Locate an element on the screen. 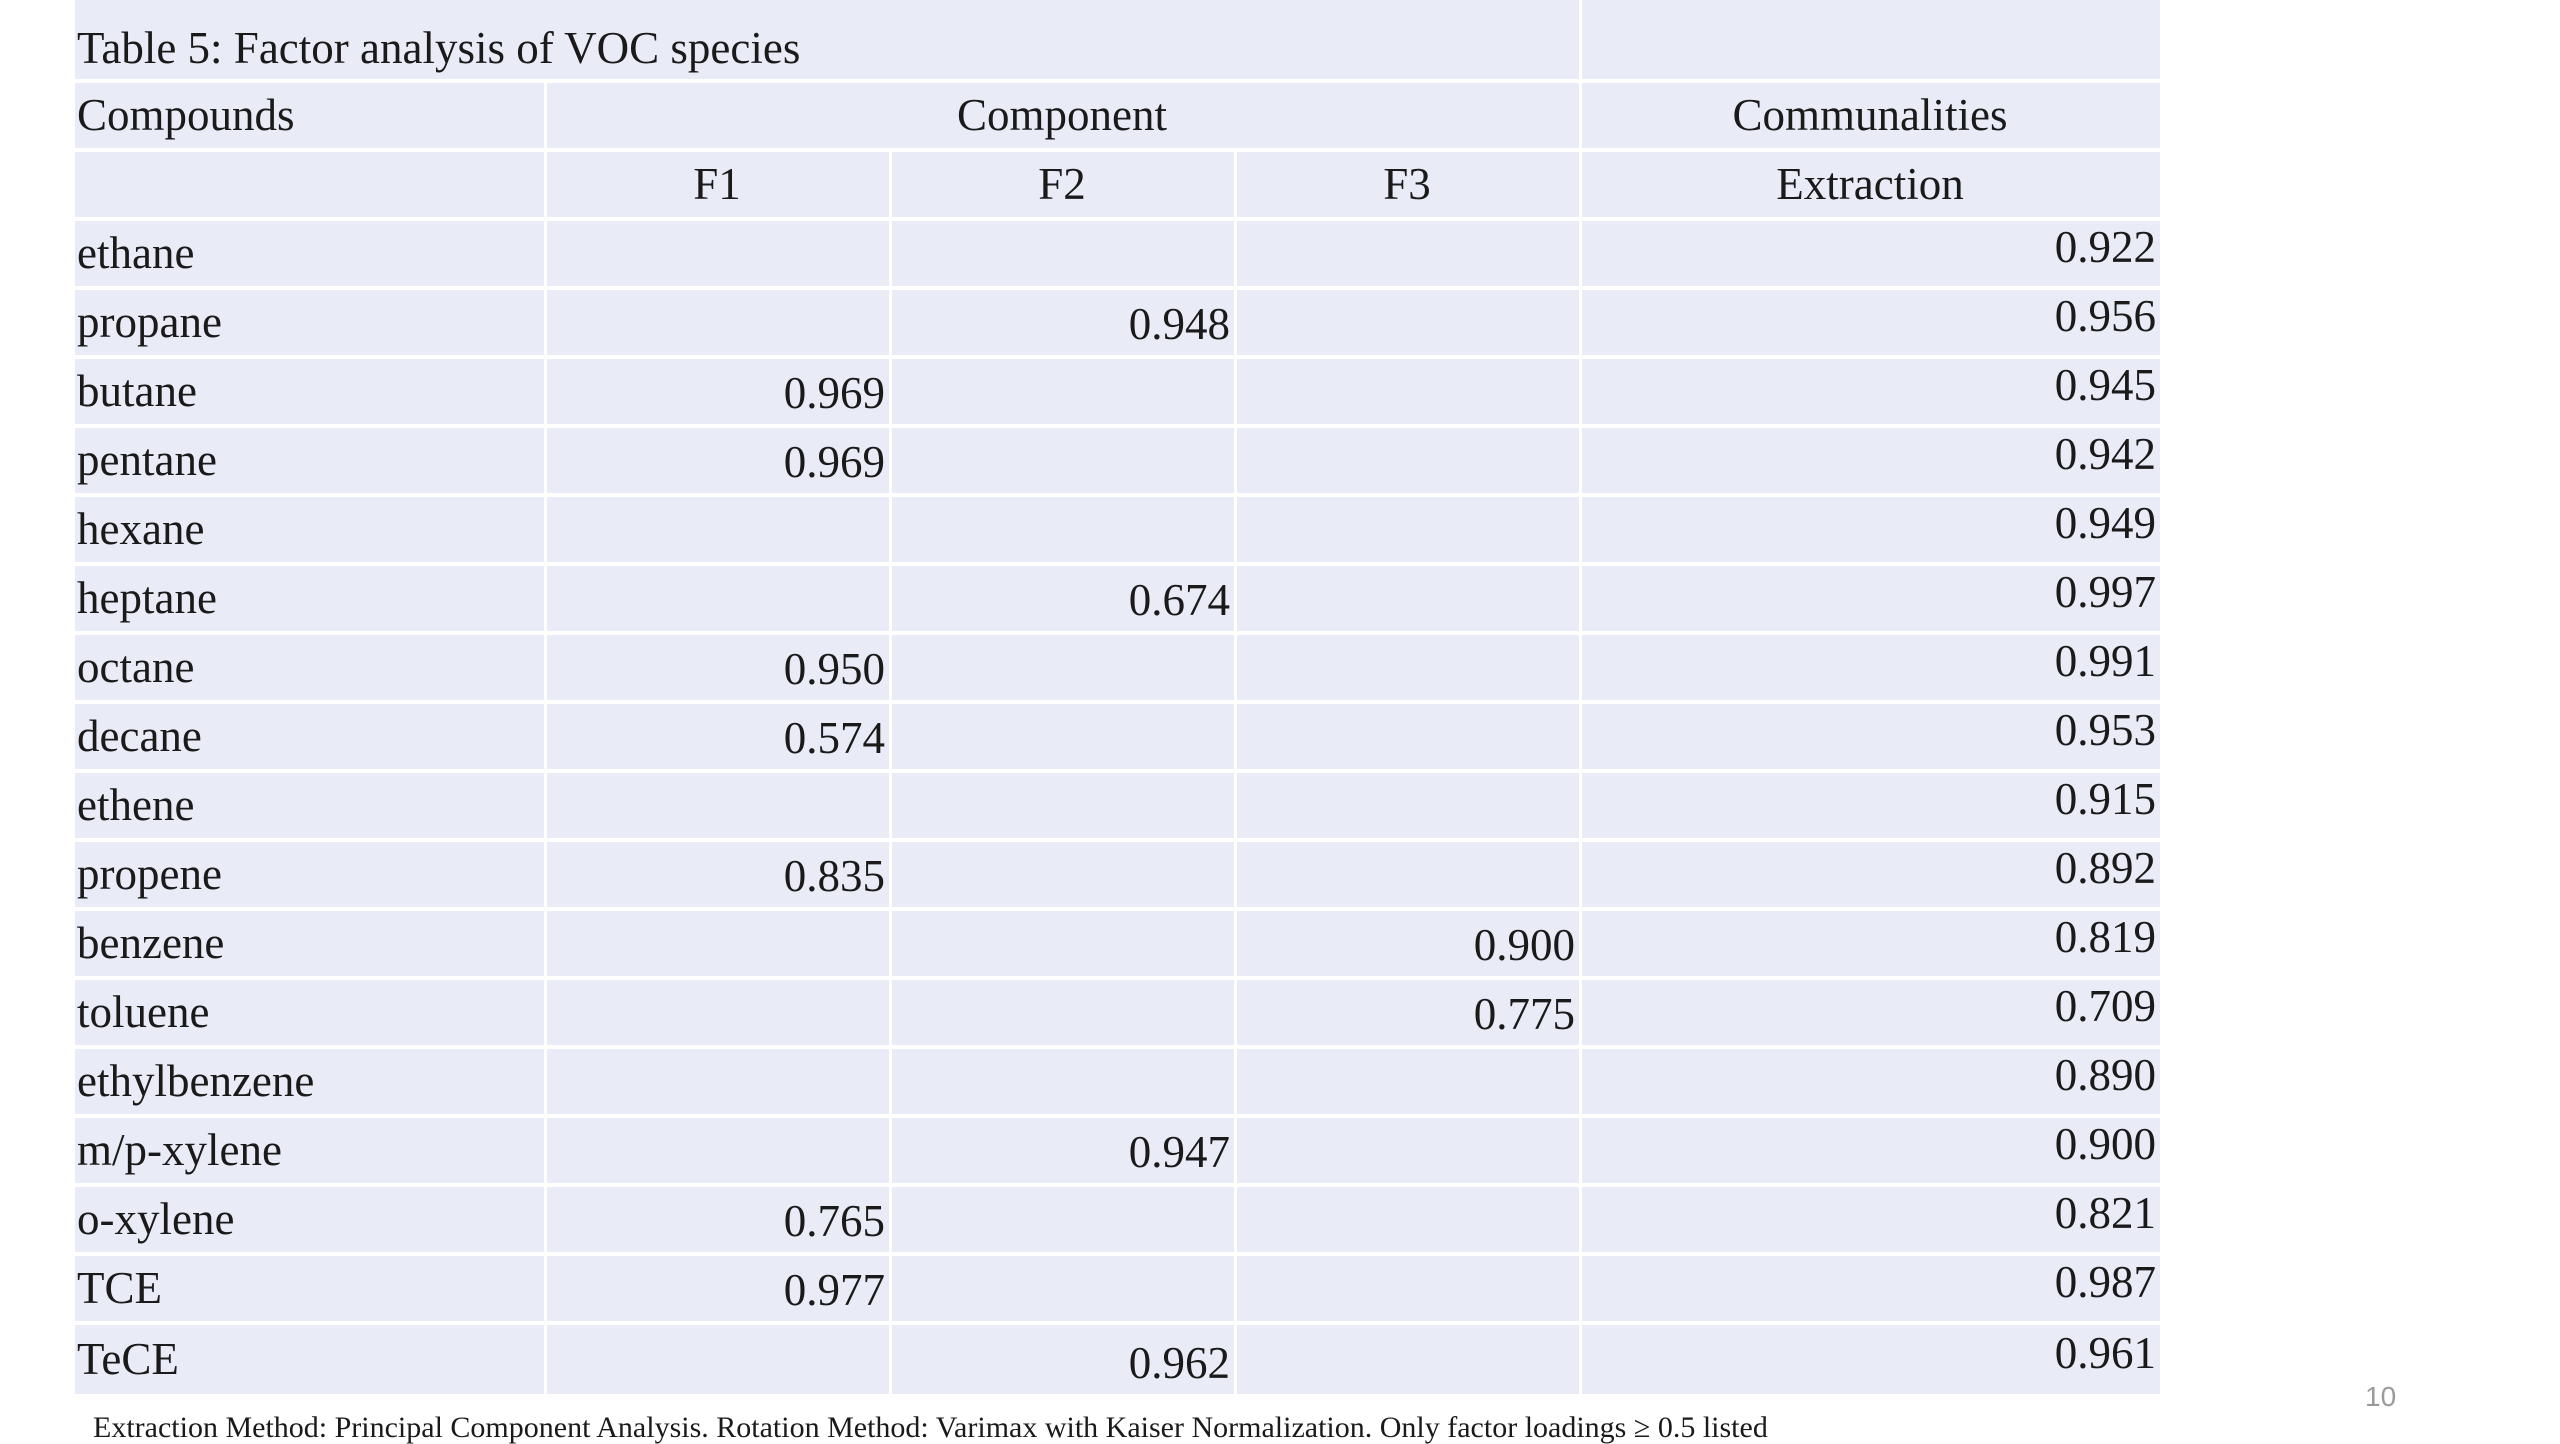 This screenshot has height=1444, width=2560. cell-extraction: 0.997 is located at coordinates (1871, 600).